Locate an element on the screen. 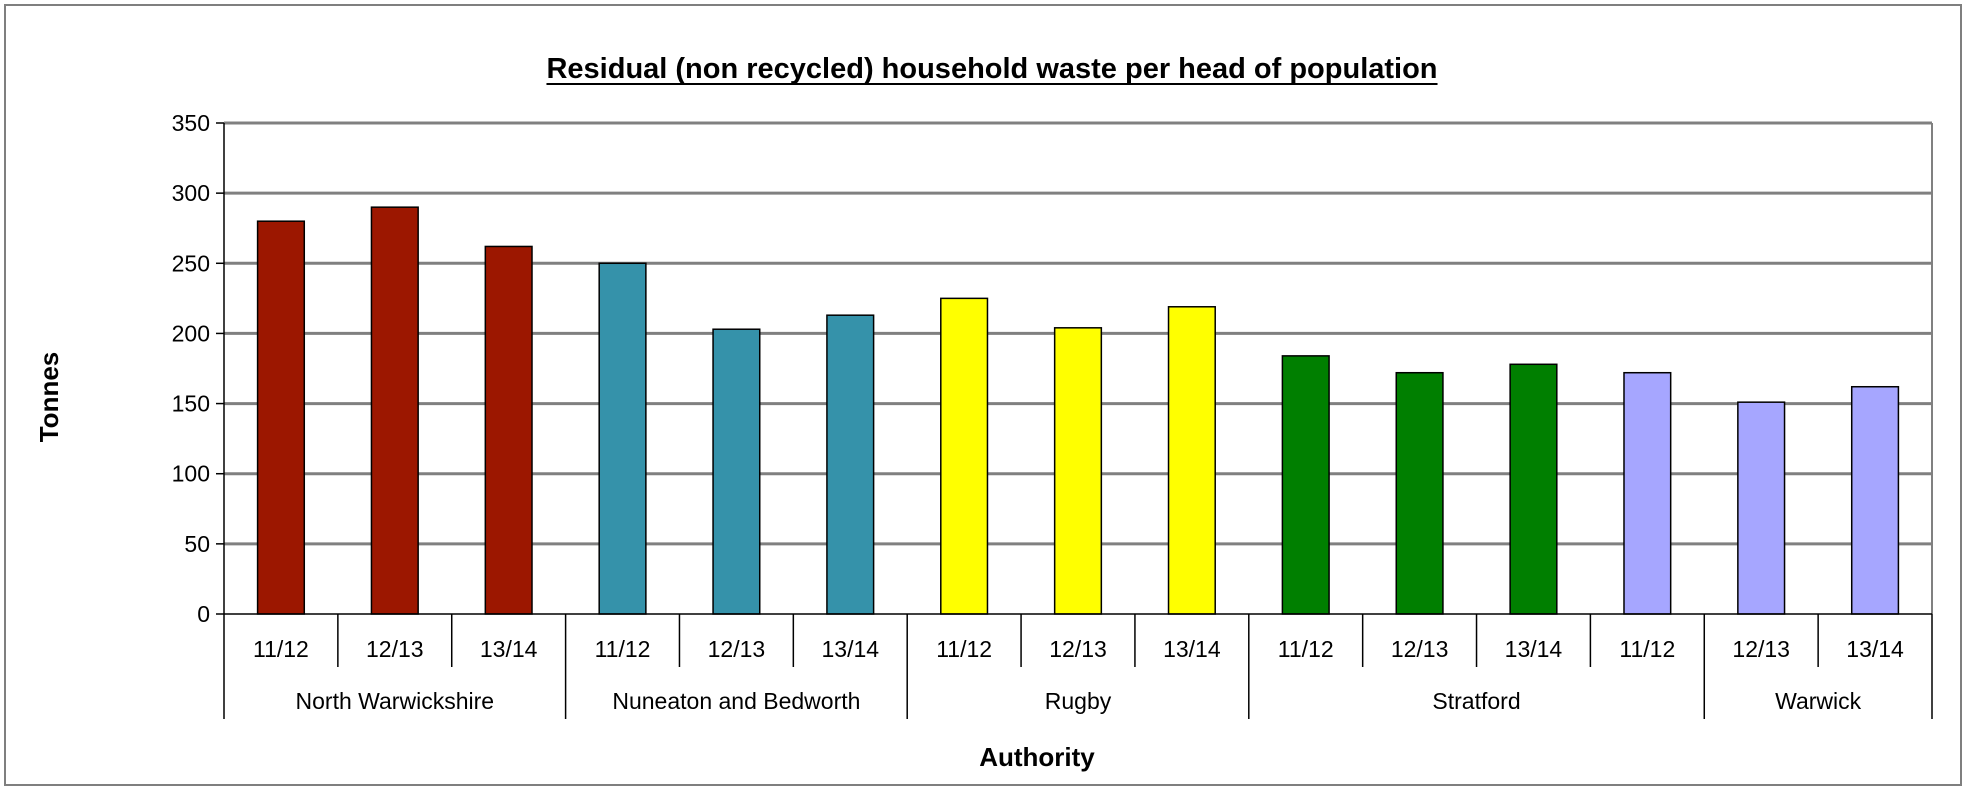  y-tick-label: 0 is located at coordinates (203, 614).